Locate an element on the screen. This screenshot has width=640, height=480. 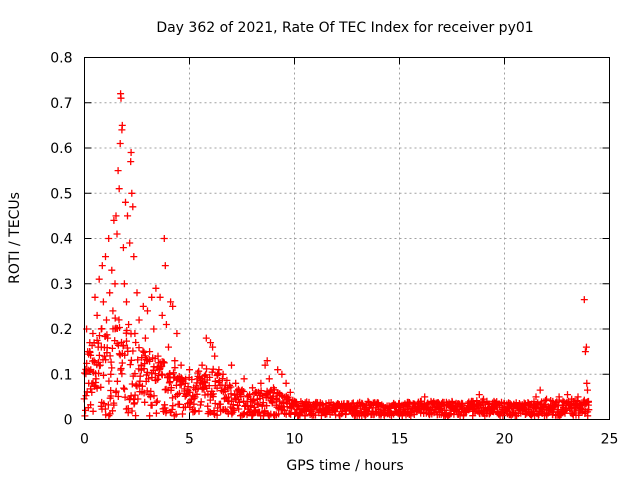
y-axis-label: ROTI / TECUs is located at coordinates (15, 238).